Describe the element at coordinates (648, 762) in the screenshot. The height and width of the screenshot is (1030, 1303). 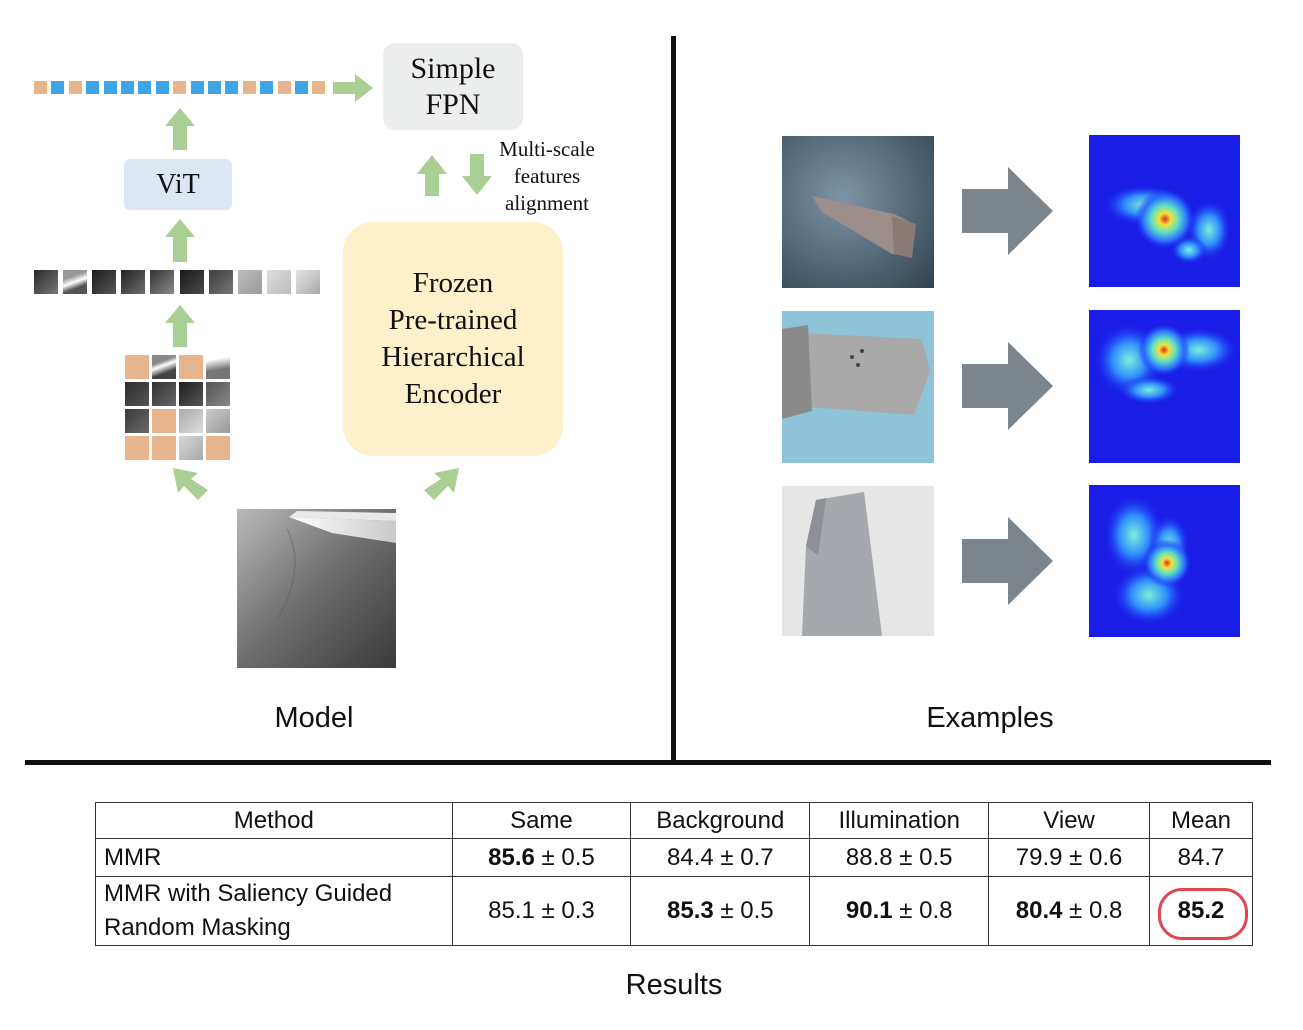
I see `horizontal-divider` at that location.